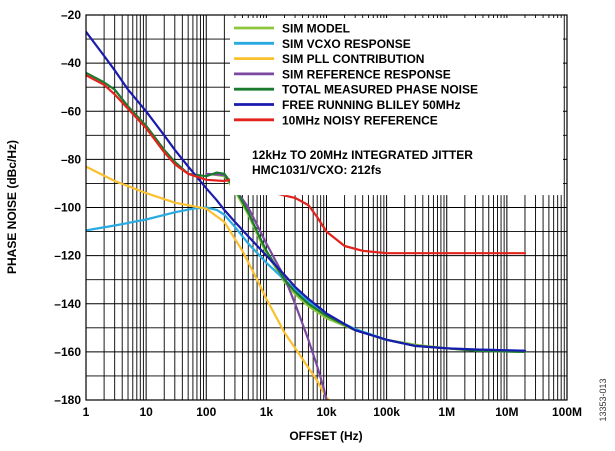 Image resolution: width=615 pixels, height=451 pixels. Describe the element at coordinates (67, 400) in the screenshot. I see `y-tick-label: –180` at that location.